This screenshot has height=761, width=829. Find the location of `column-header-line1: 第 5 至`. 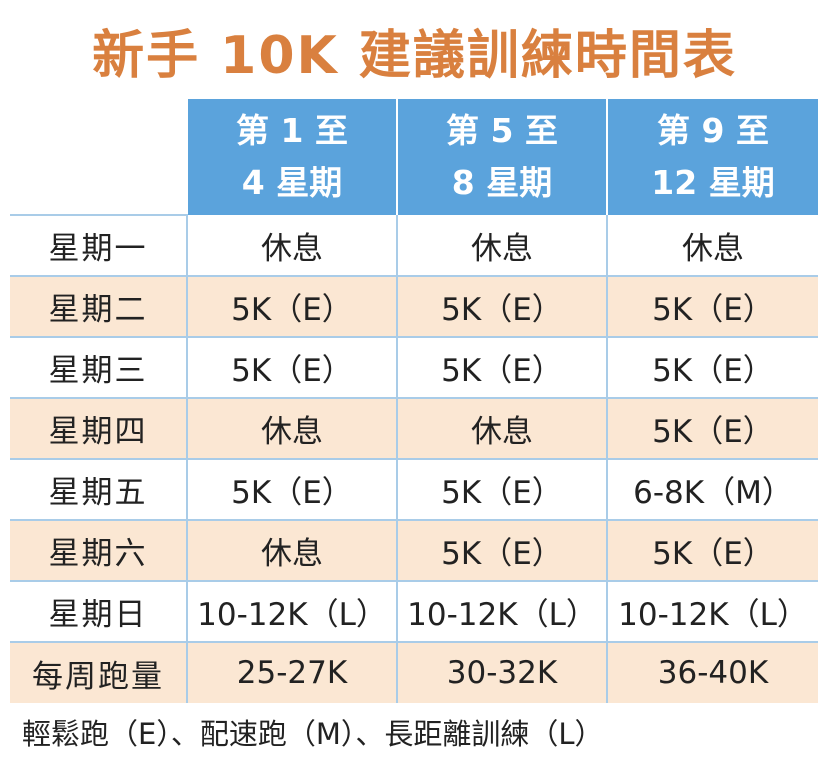

column-header-line1: 第 5 至 is located at coordinates (502, 130).